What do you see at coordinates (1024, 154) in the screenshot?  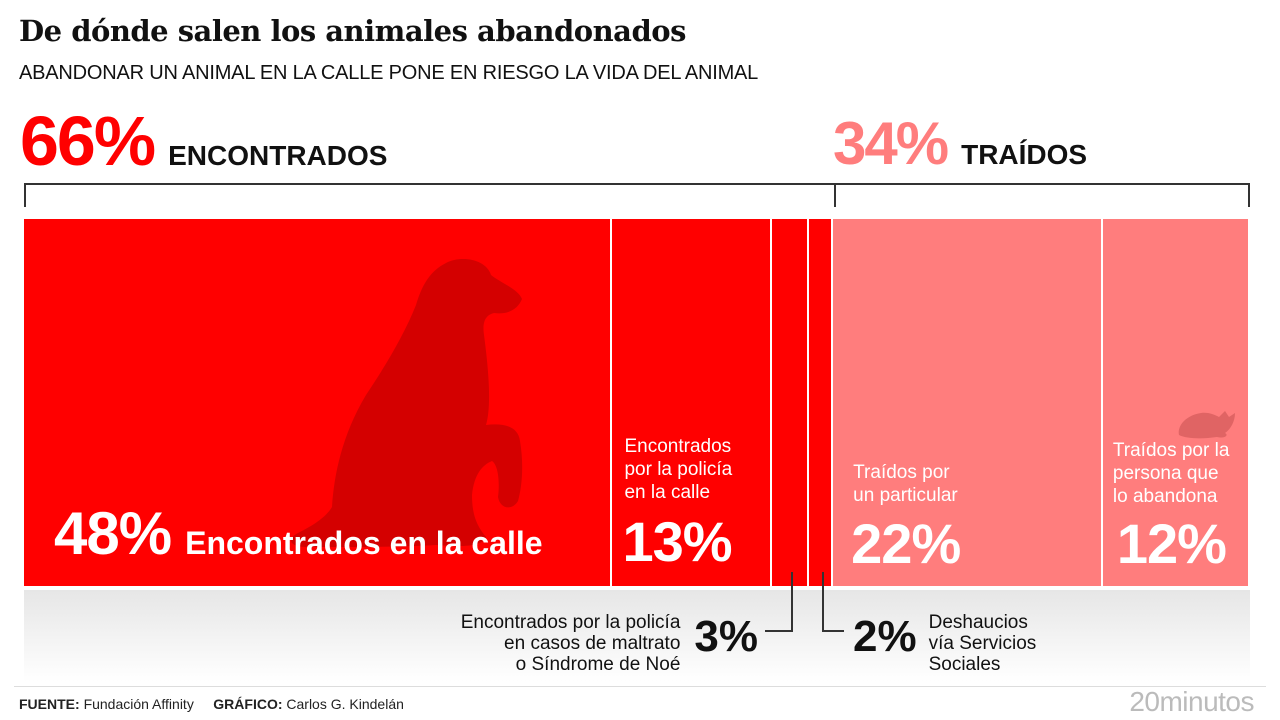 I see `group-label-traidos: TRAÍDOS` at bounding box center [1024, 154].